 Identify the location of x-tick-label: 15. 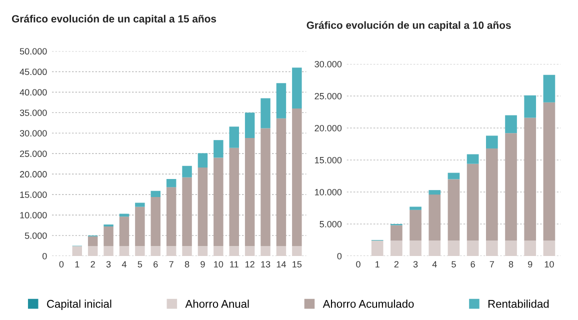
(297, 264).